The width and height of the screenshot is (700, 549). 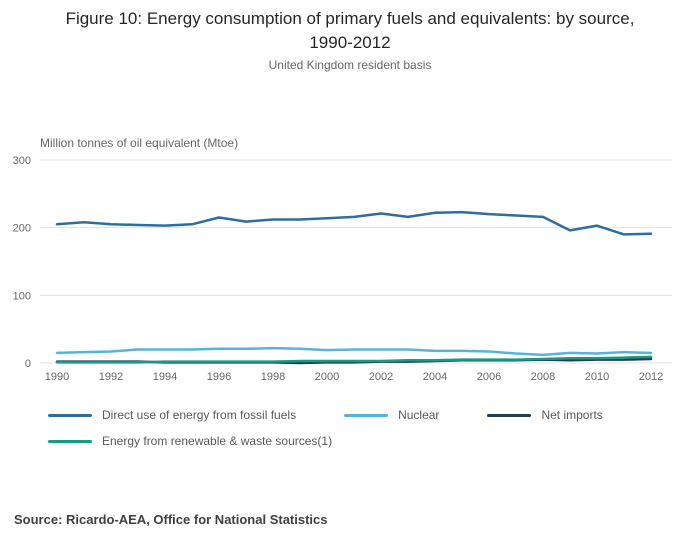 What do you see at coordinates (273, 377) in the screenshot?
I see `x-axis-tick-label: 1998` at bounding box center [273, 377].